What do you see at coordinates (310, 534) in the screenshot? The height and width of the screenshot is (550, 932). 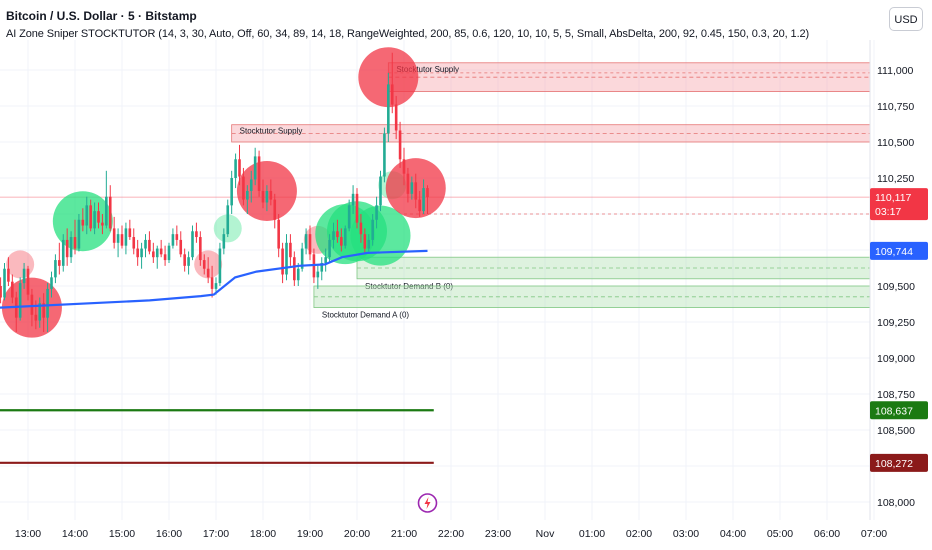 I see `time-tick-label: 19:00` at bounding box center [310, 534].